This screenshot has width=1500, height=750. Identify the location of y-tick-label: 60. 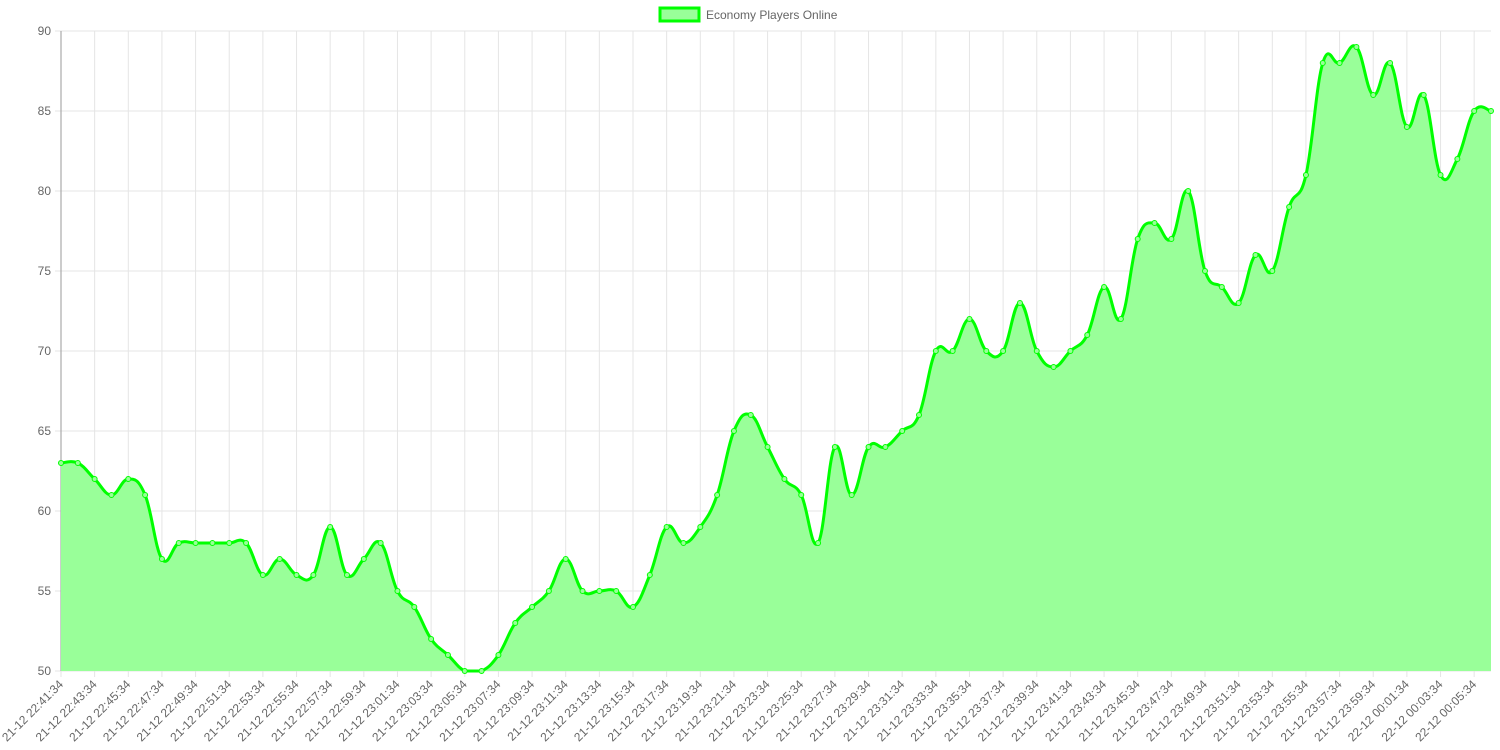
(45, 511).